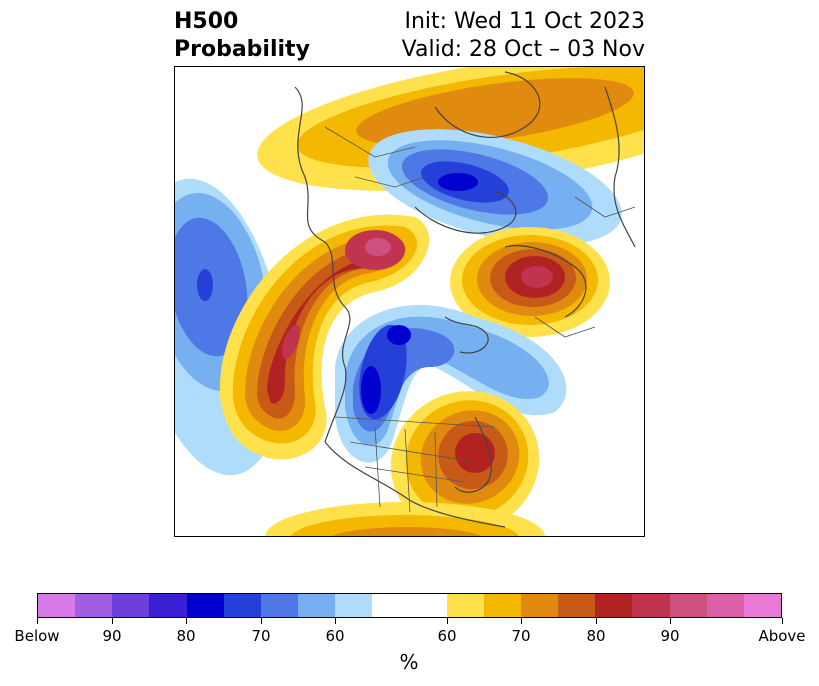 This screenshot has width=819, height=686. What do you see at coordinates (495, 187) in the screenshot?
I see `anomaly-below-arctic` at bounding box center [495, 187].